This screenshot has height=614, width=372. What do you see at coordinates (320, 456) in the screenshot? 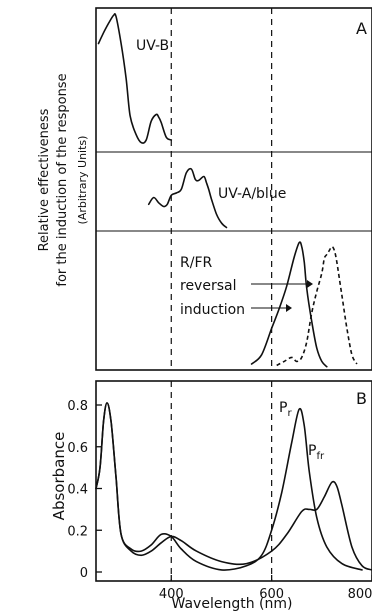
I see `pfr-label-sub: fr` at bounding box center [320, 456].